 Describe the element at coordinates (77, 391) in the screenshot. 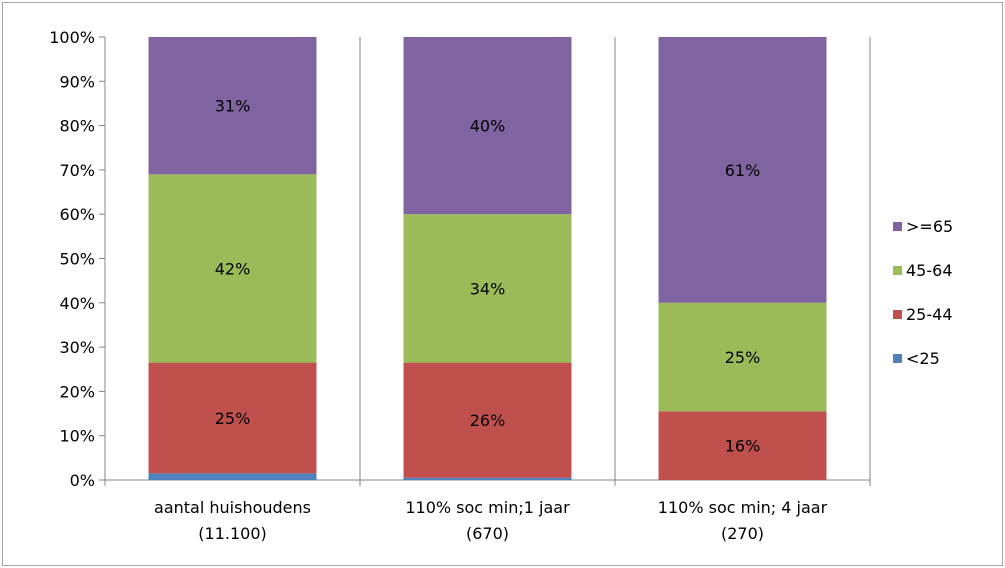

I see `y-tick-label: 20%` at that location.